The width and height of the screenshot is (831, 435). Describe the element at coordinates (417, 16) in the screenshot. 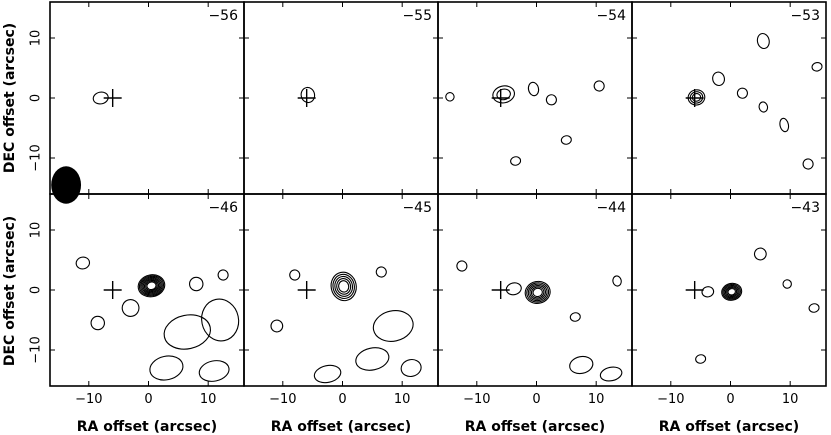

I see `channel-label: −55` at that location.